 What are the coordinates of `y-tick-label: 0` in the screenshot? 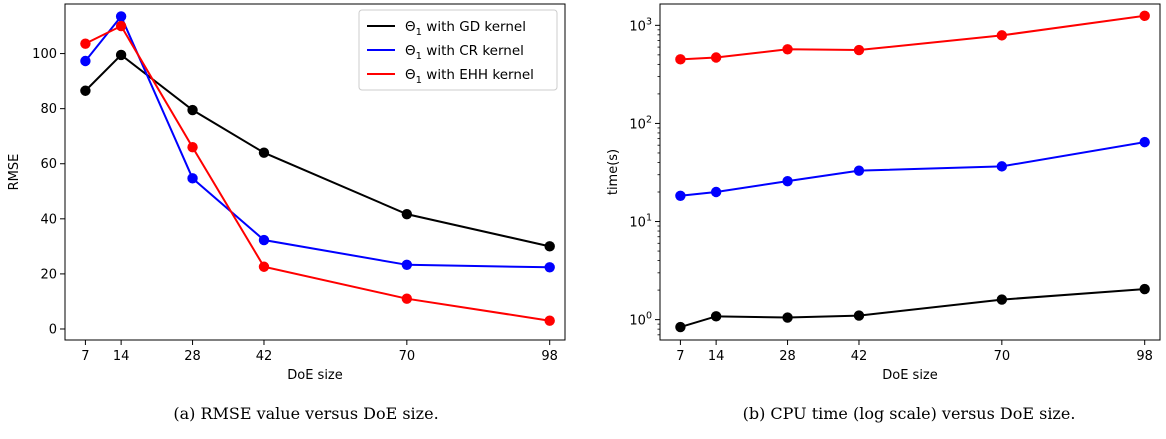 It's located at (53, 329).